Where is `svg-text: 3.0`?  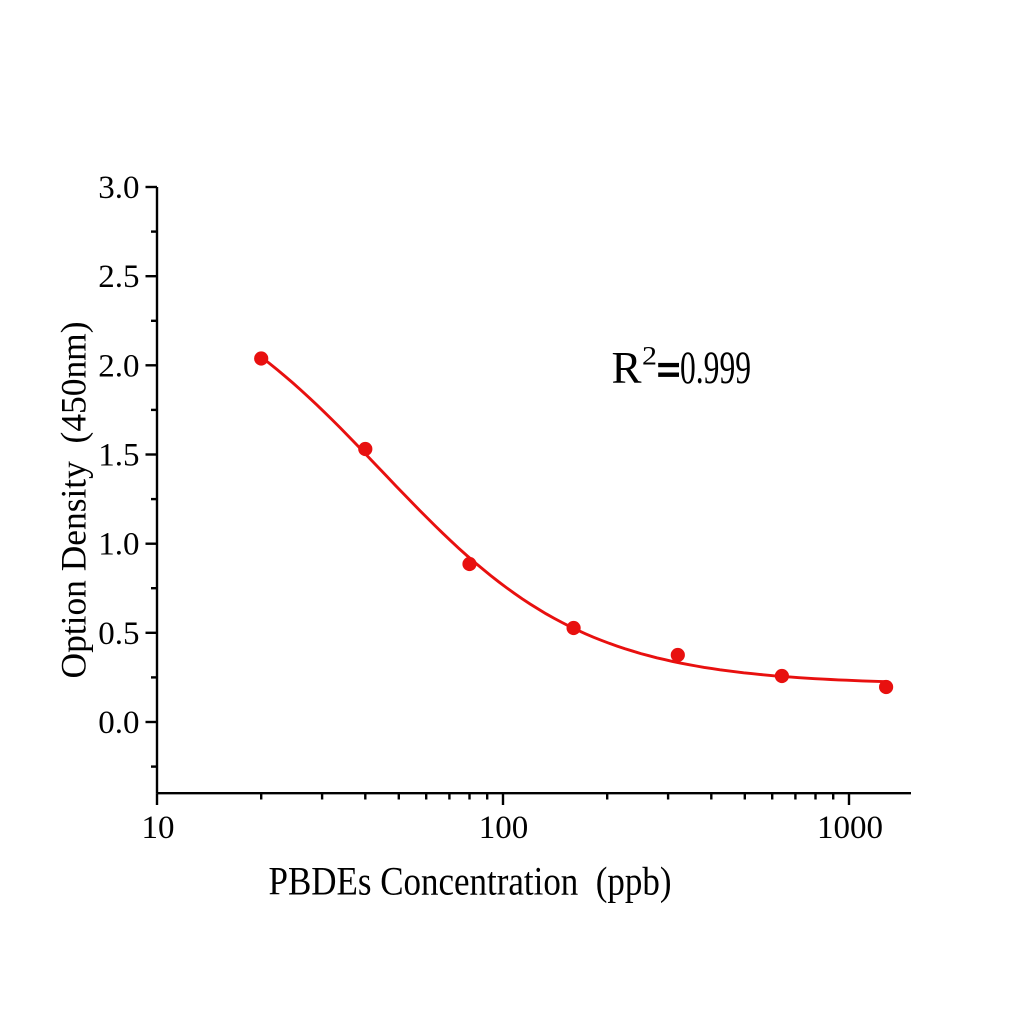
svg-text: 3.0 is located at coordinates (118, 188).